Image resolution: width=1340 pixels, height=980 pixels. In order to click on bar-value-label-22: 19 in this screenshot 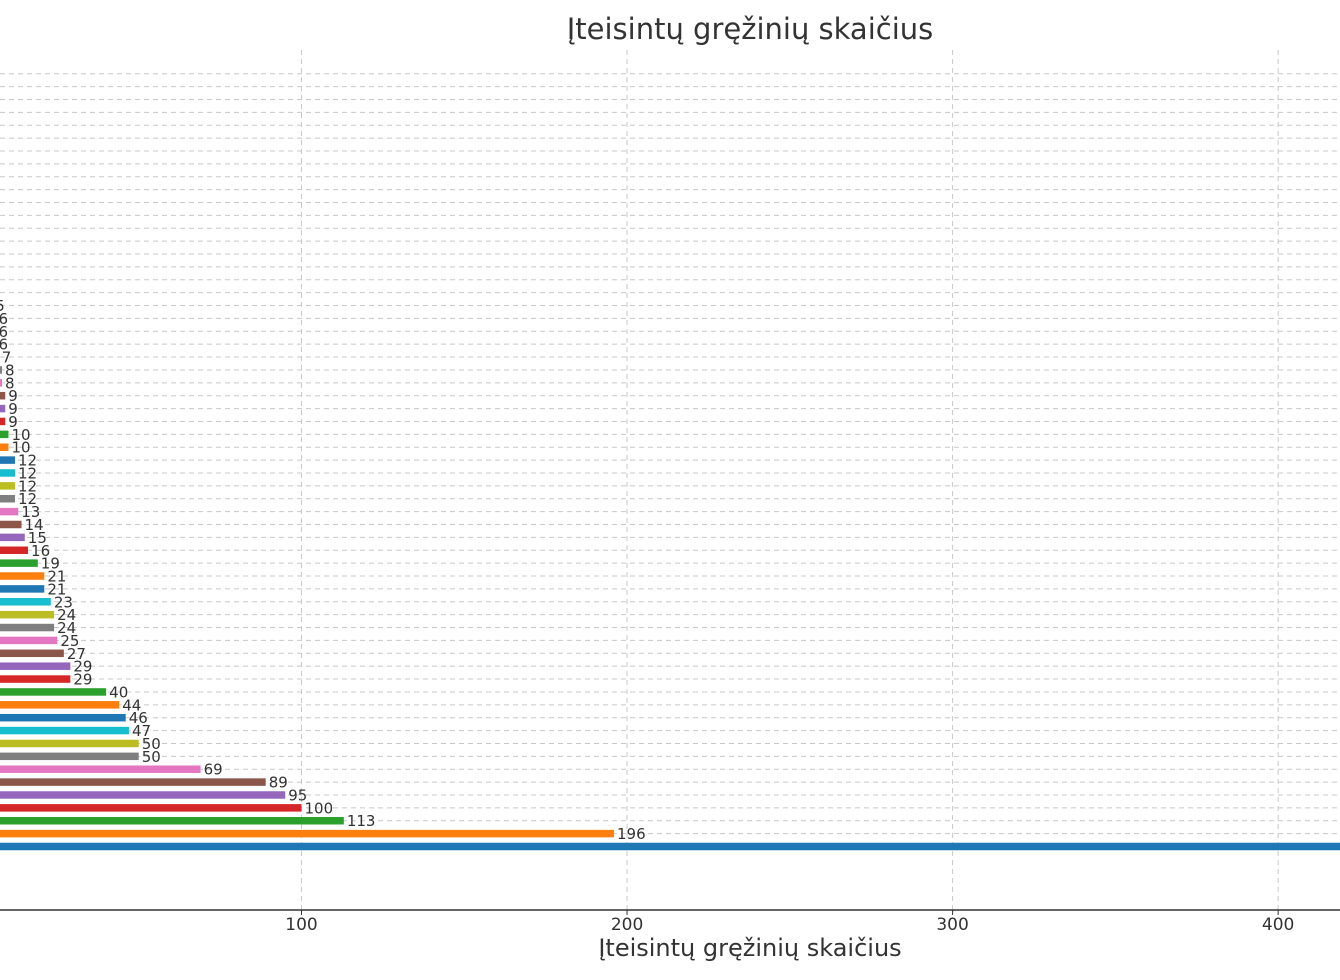, I will do `click(50, 564)`.